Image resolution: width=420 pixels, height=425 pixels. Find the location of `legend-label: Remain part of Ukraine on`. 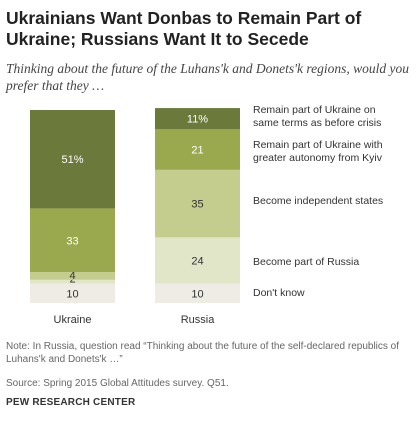

legend-label: Remain part of Ukraine on is located at coordinates (314, 110).